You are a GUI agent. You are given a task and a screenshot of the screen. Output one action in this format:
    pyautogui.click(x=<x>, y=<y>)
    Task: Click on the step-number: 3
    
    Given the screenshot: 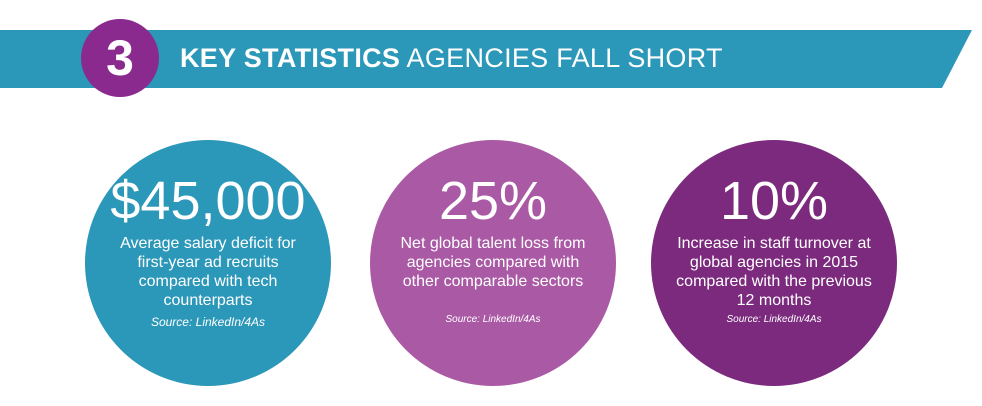 What is the action you would take?
    pyautogui.click(x=120, y=58)
    